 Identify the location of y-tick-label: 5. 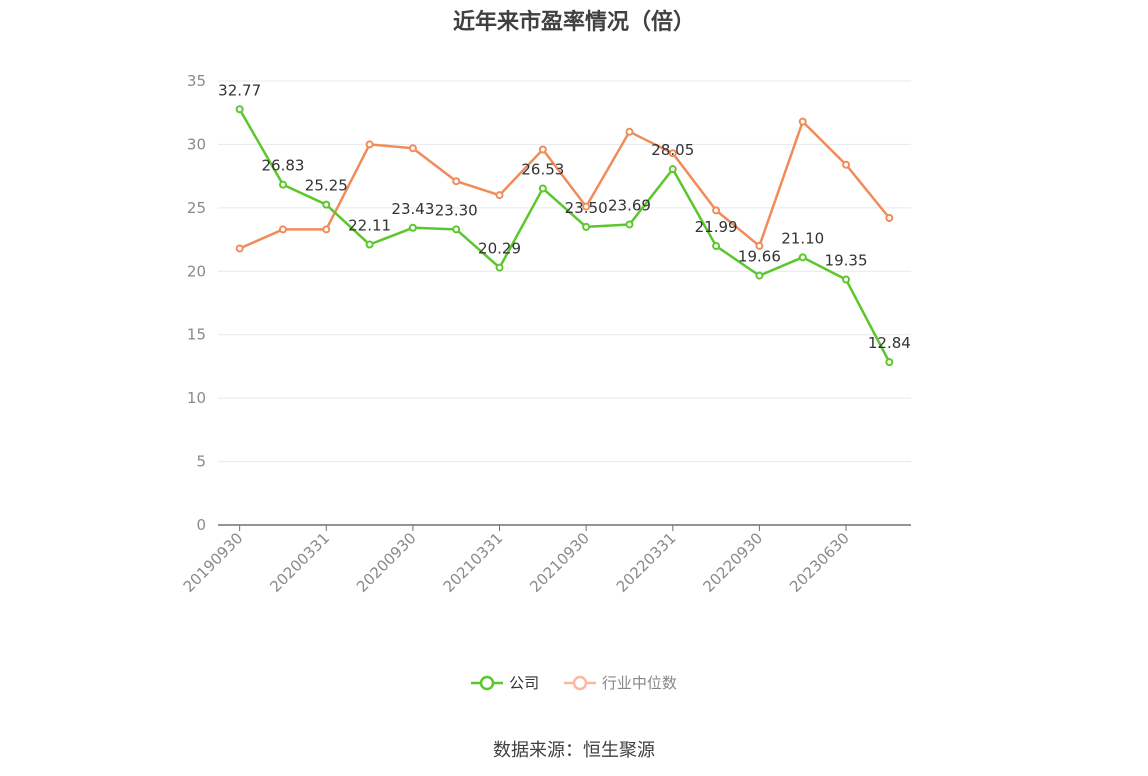
(201, 462).